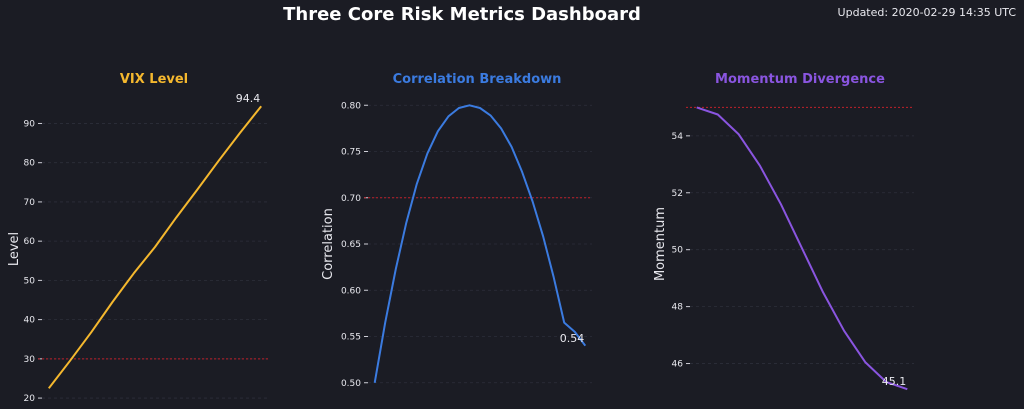 The image size is (1024, 409). What do you see at coordinates (678, 251) in the screenshot?
I see `y-tick-label-2-2: 50` at bounding box center [678, 251].